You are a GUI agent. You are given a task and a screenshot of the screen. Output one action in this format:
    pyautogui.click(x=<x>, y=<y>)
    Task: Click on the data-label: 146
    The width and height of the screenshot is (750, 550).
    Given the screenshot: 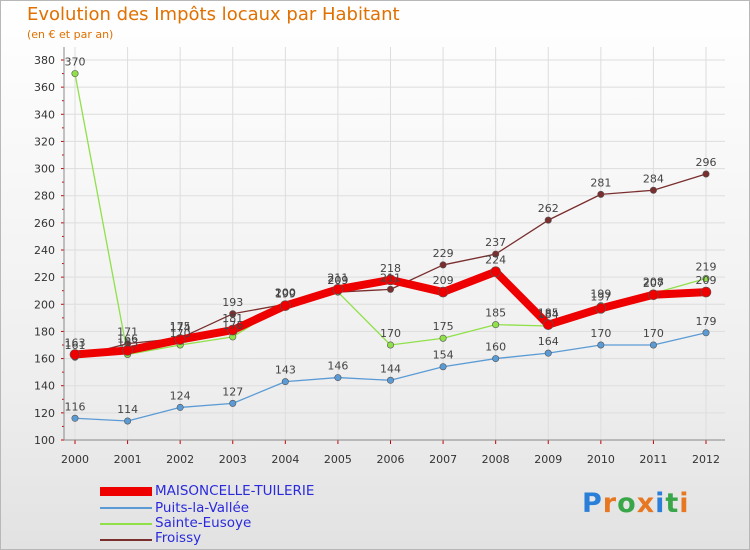 What is the action you would take?
    pyautogui.click(x=337, y=366)
    